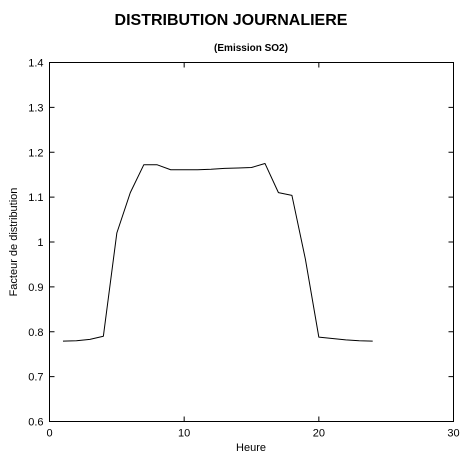 Image resolution: width=461 pixels, height=457 pixels. I want to click on x-tick-label: 10, so click(184, 434).